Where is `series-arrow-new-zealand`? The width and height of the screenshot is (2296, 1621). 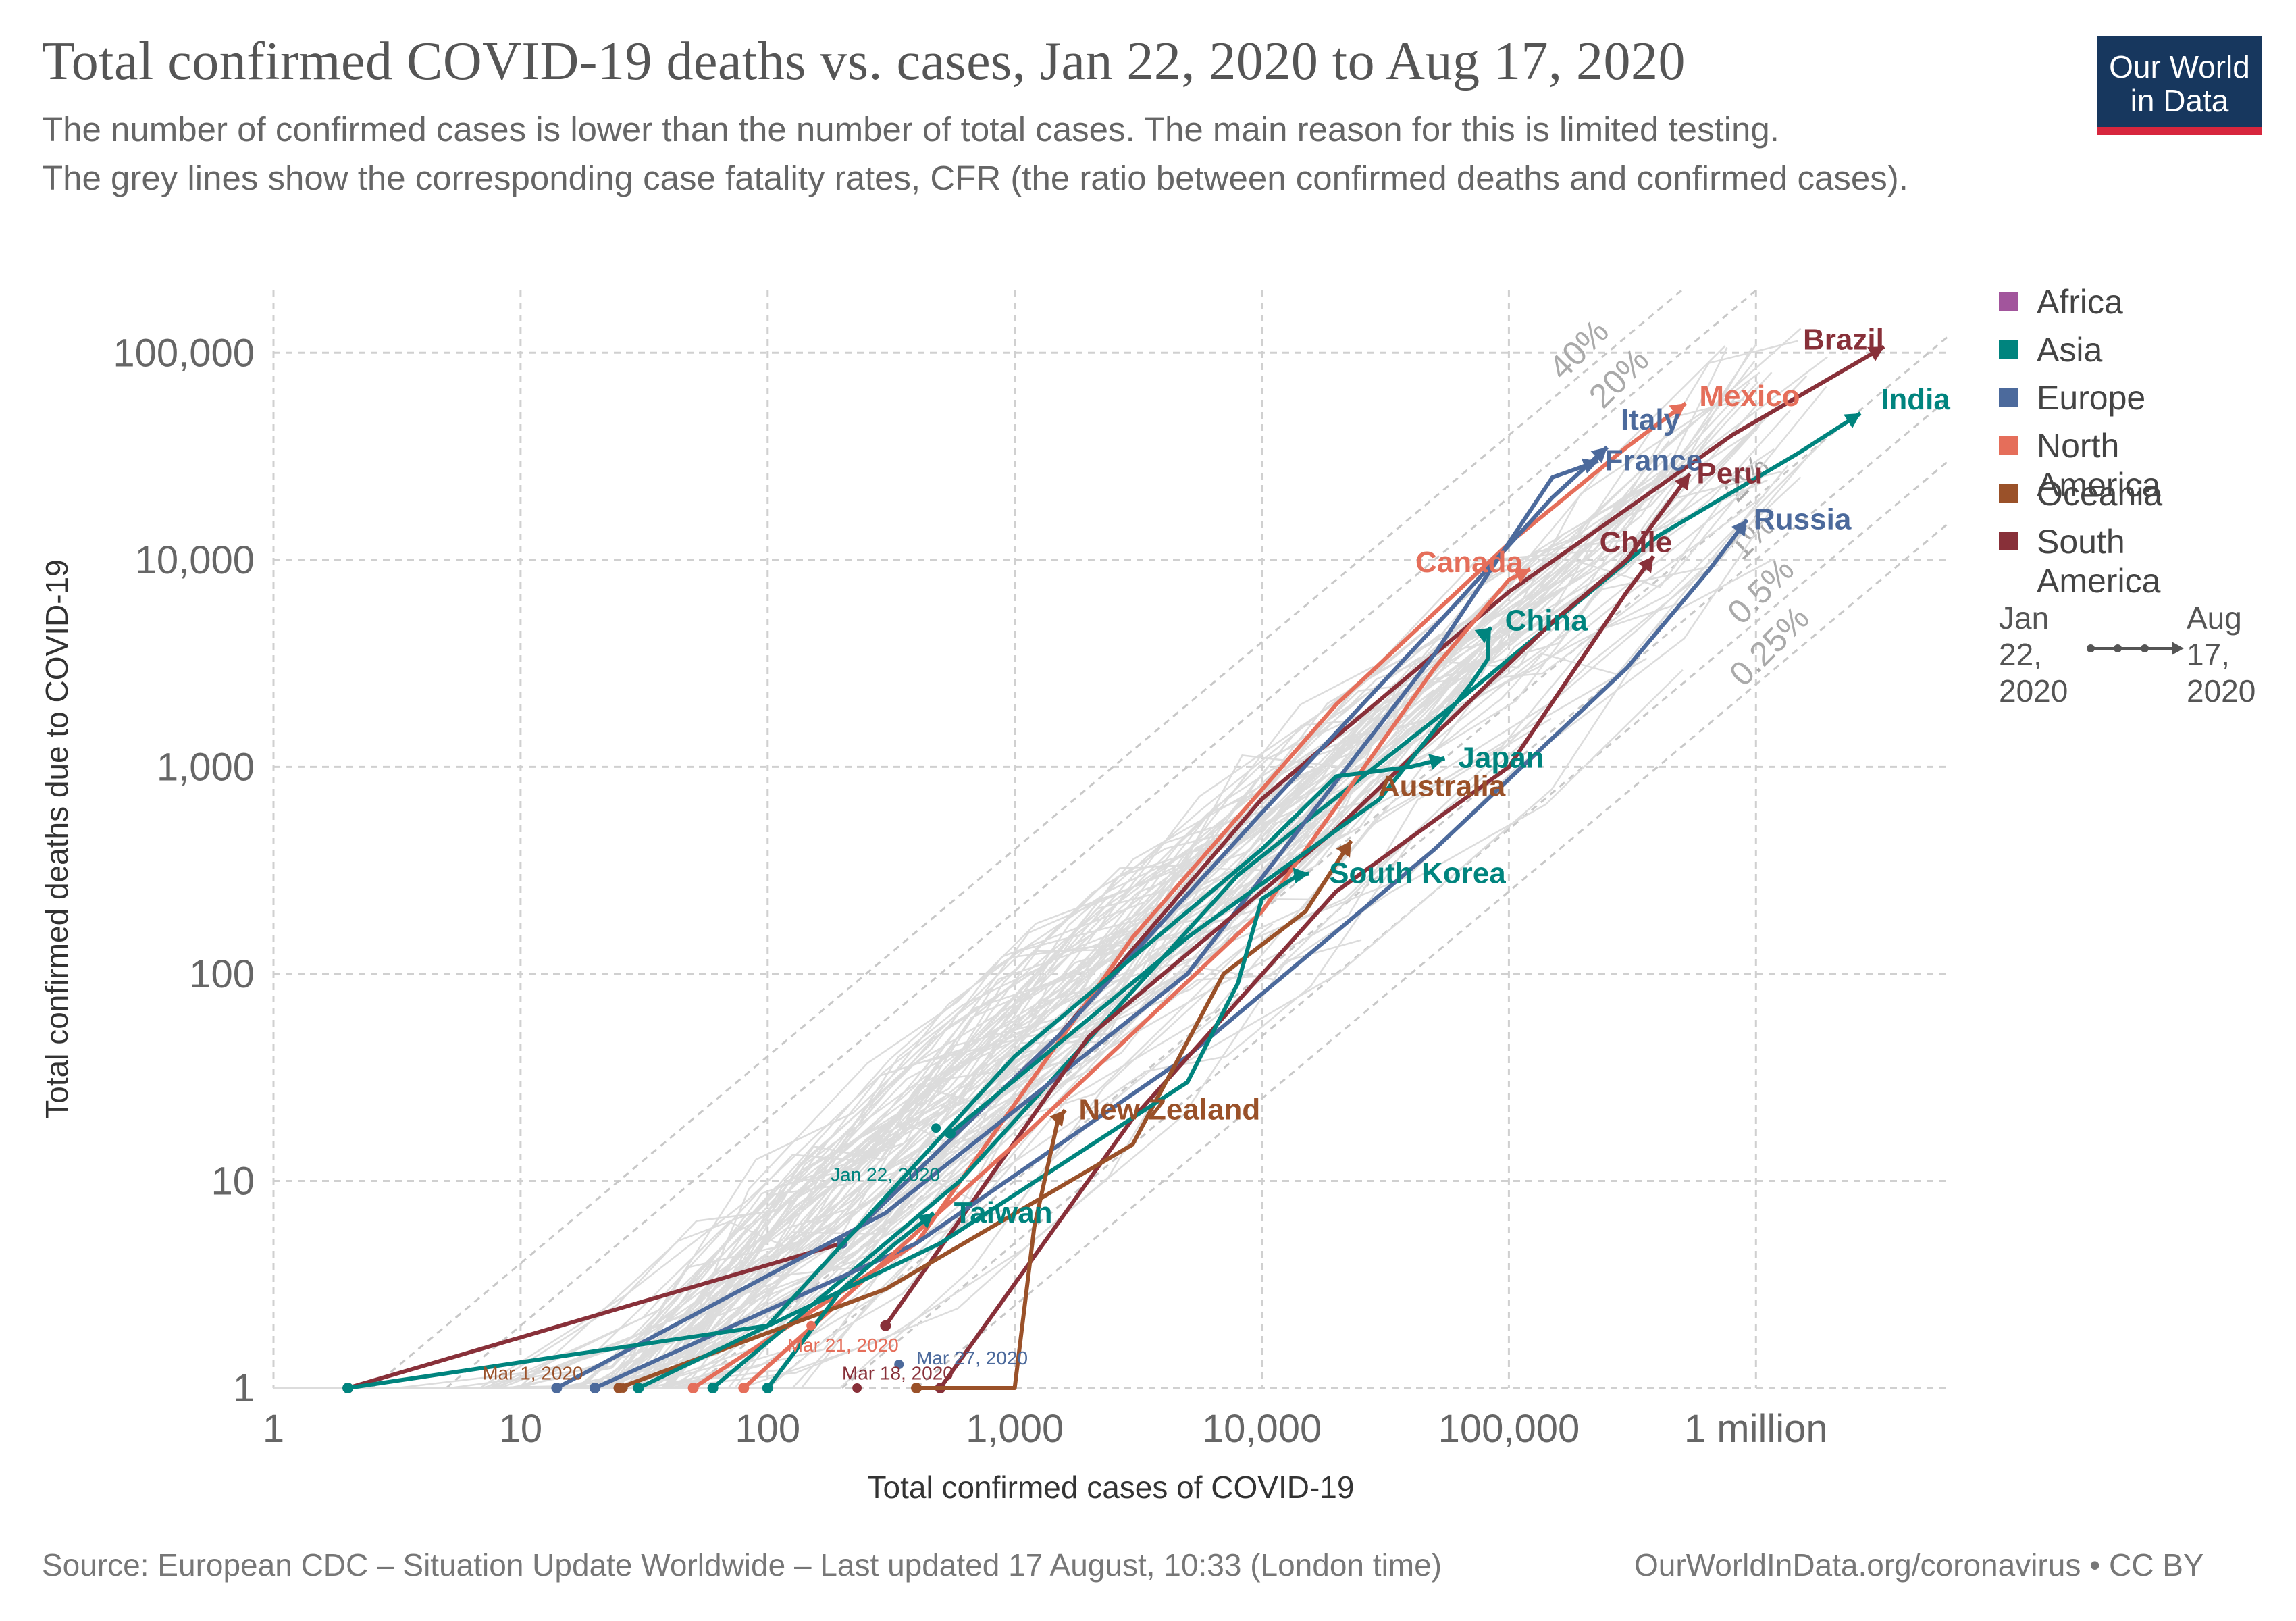 series-arrow-new-zealand is located at coordinates (1057, 1118).